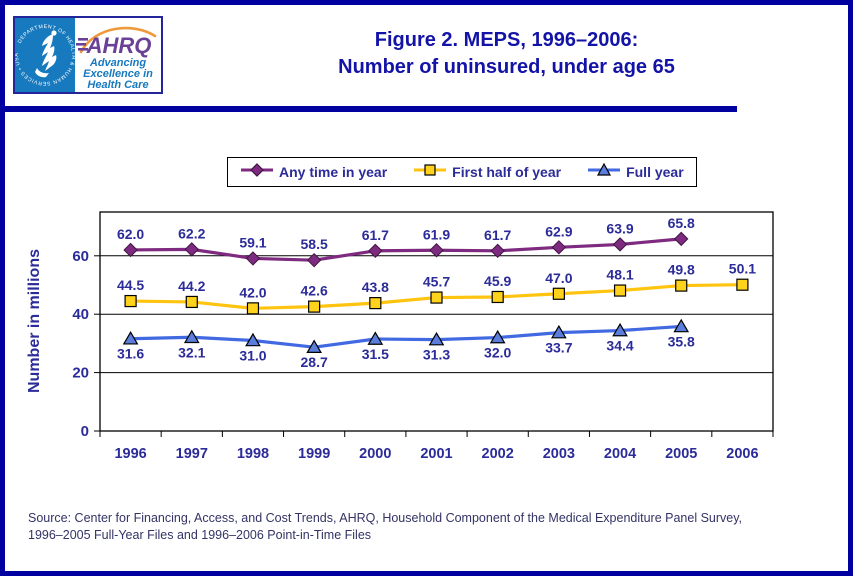  Describe the element at coordinates (252, 242) in the screenshot. I see `data-label: 59.1` at that location.